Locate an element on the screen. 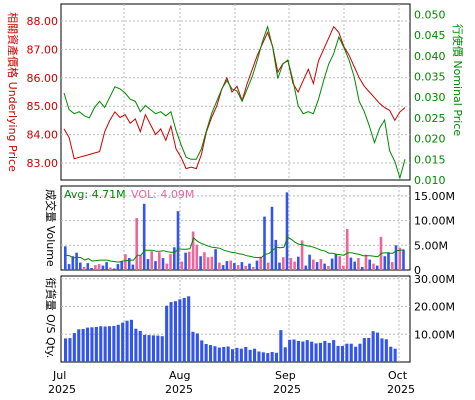  x-label-year-jul: 2025 is located at coordinates (62, 389).